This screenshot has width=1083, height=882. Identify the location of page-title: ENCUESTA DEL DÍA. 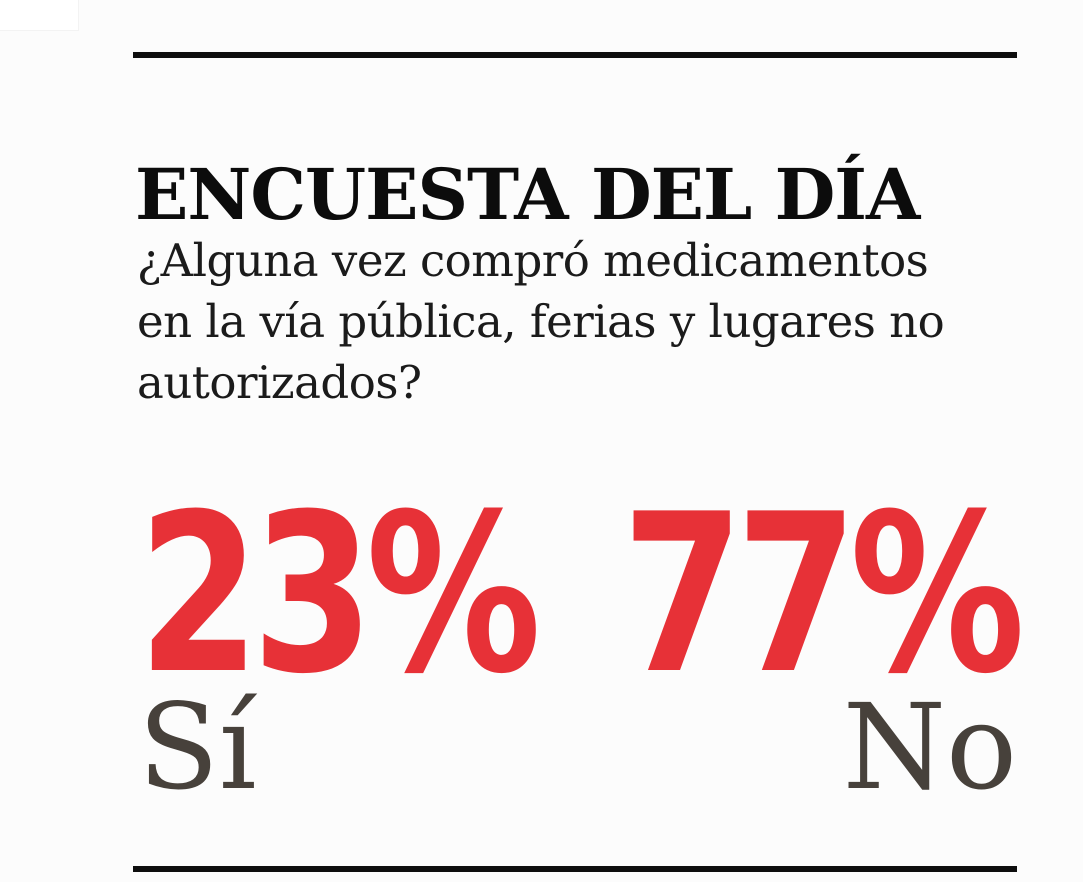
(527, 194).